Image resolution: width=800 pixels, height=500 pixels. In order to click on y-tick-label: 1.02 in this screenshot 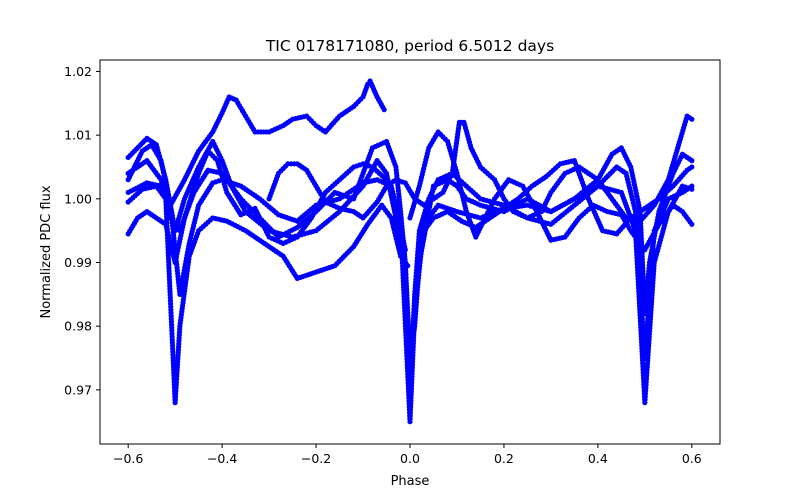, I will do `click(78, 71)`.